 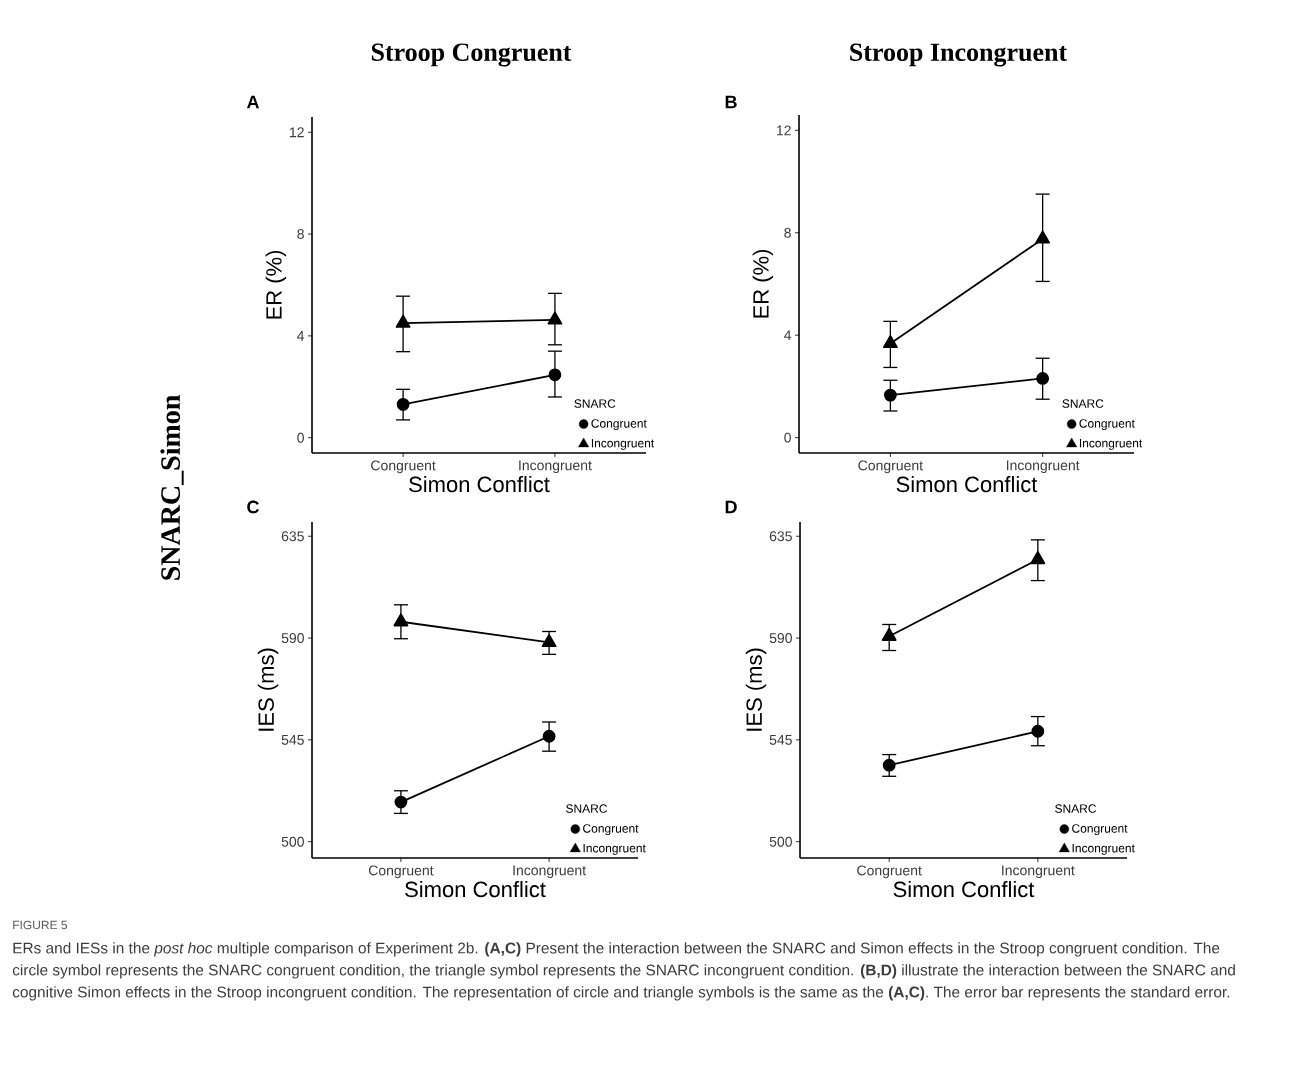 What do you see at coordinates (253, 102) in the screenshot?
I see `text: A` at bounding box center [253, 102].